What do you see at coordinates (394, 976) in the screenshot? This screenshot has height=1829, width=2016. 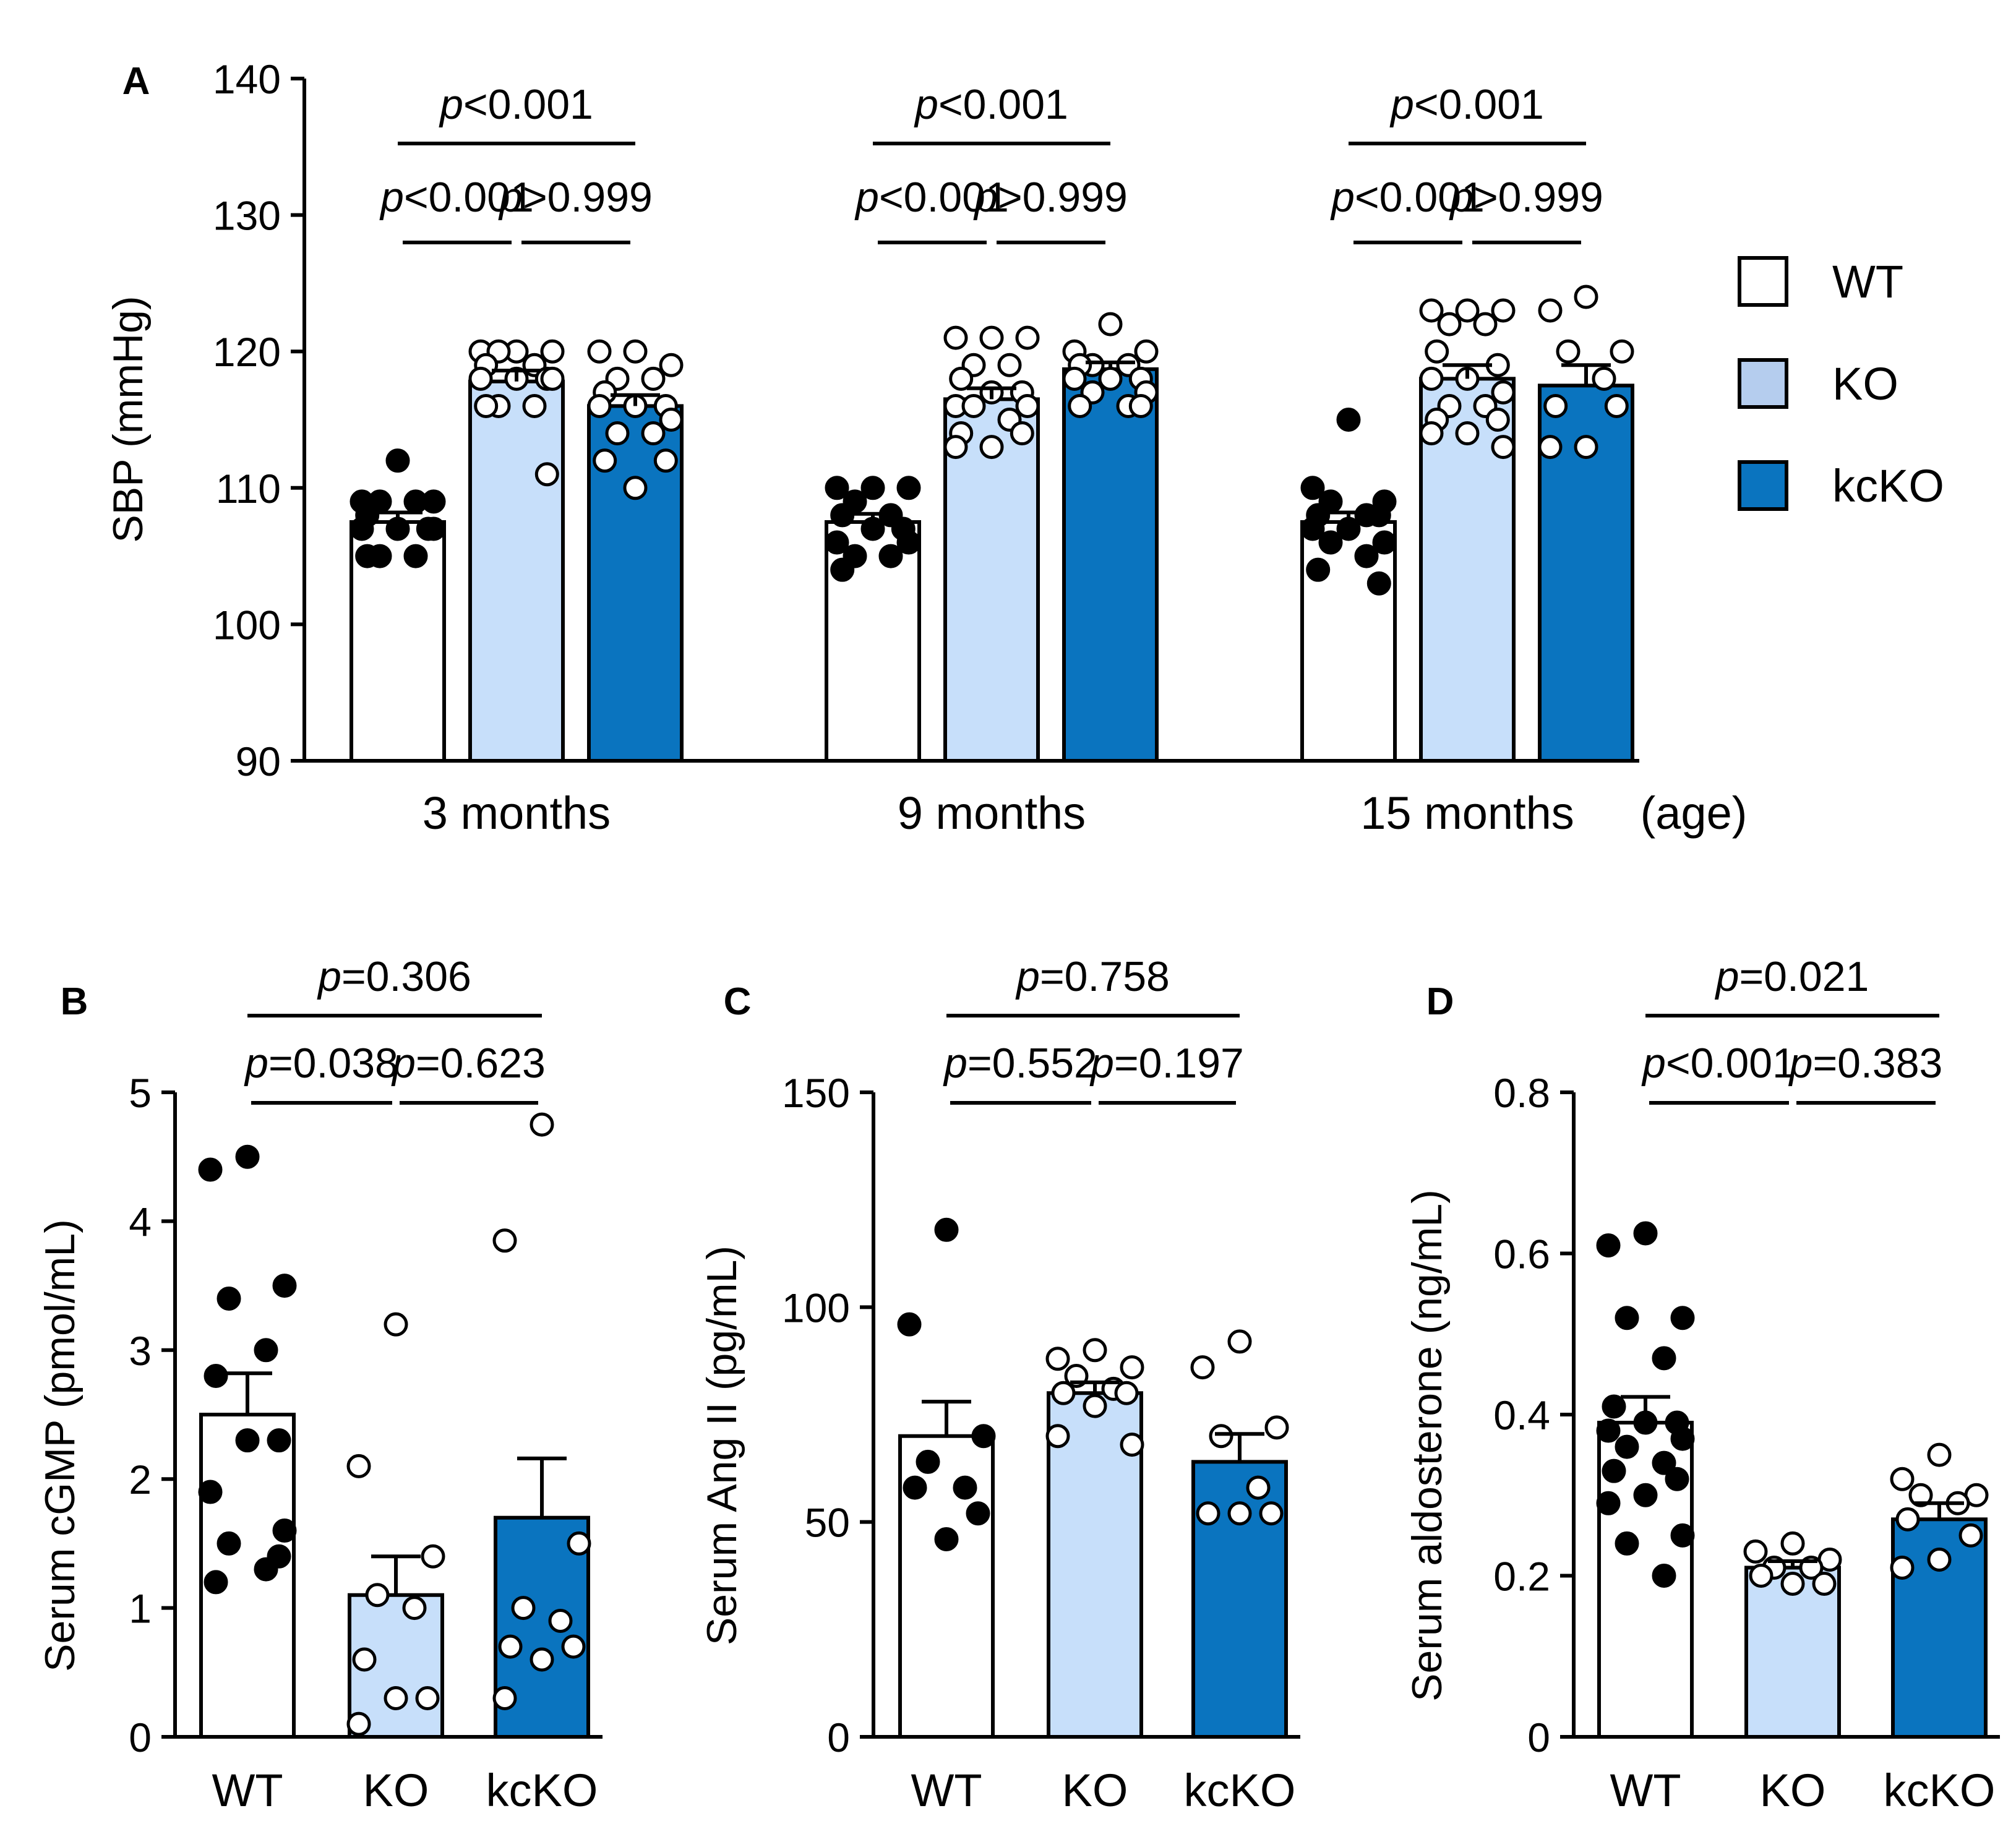 I see `p-value-label: p=0.306` at bounding box center [394, 976].